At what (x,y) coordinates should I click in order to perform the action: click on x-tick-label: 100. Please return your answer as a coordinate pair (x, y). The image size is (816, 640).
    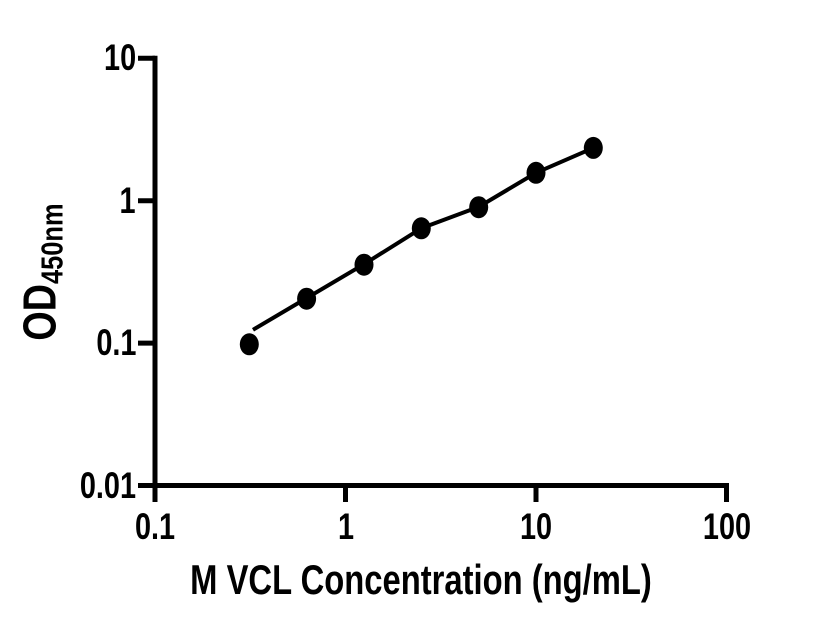
    Looking at the image, I should click on (726, 526).